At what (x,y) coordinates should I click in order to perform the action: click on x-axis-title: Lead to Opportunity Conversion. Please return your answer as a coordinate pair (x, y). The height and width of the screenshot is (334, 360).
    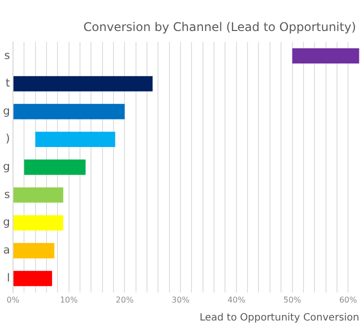
    Looking at the image, I should click on (280, 318).